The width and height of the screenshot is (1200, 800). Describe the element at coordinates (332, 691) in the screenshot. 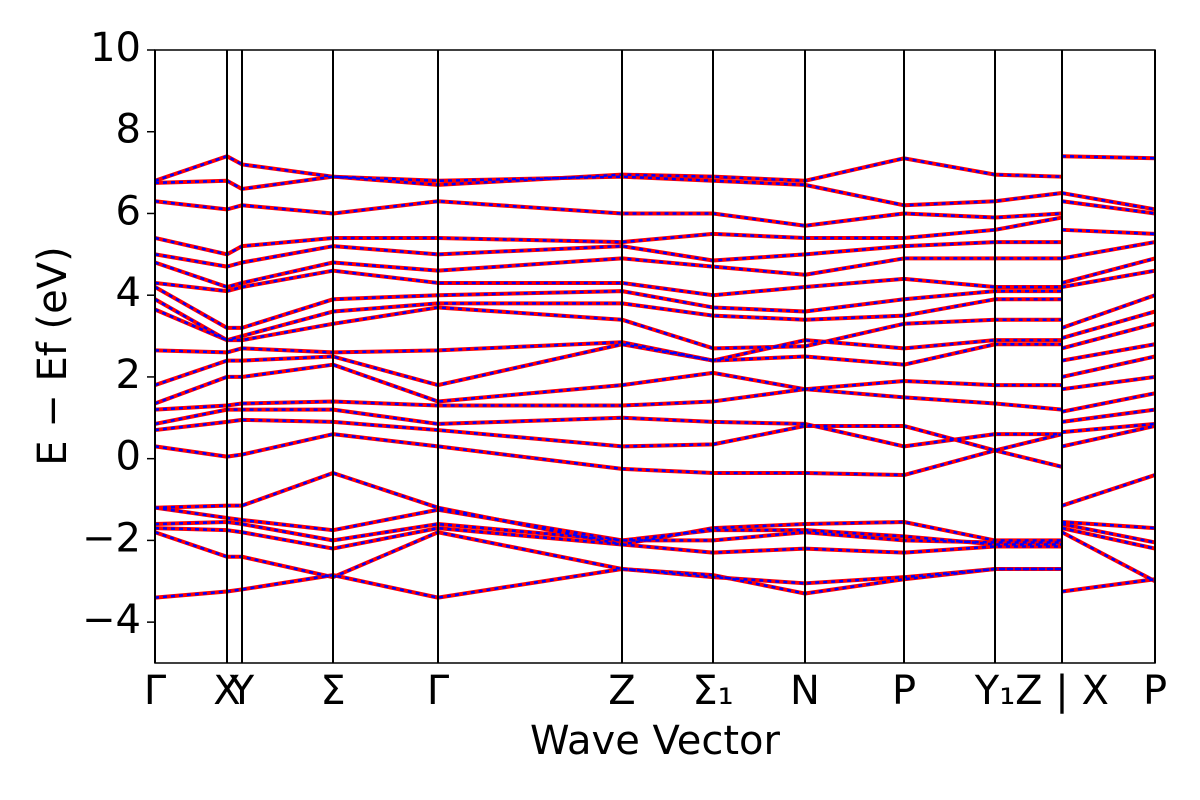

I see `x-tick-label: Σ` at that location.